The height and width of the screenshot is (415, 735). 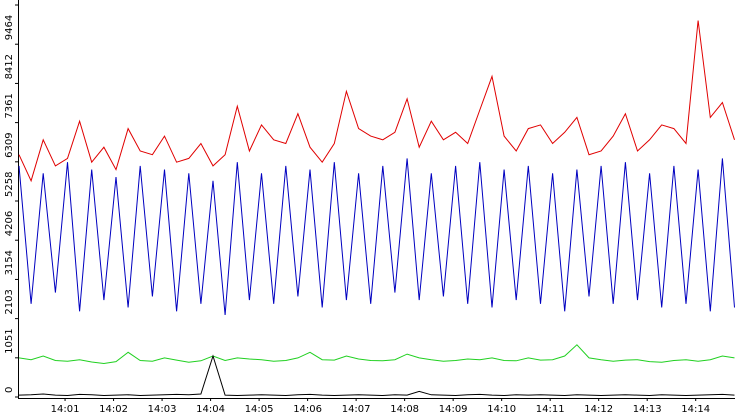 What do you see at coordinates (9, 223) in the screenshot?
I see `y-tick-label: 4206` at bounding box center [9, 223].